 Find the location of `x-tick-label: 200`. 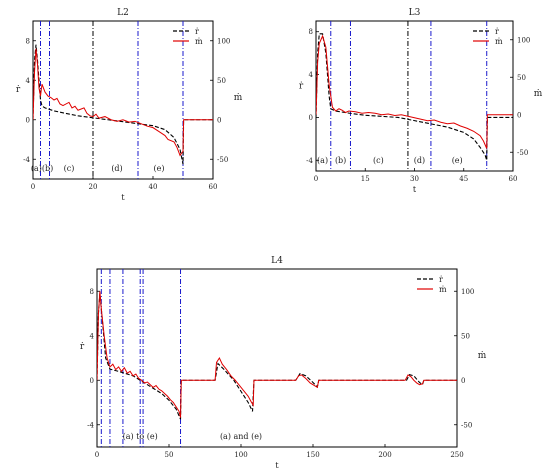

x-tick-label: 200 is located at coordinates (384, 455).